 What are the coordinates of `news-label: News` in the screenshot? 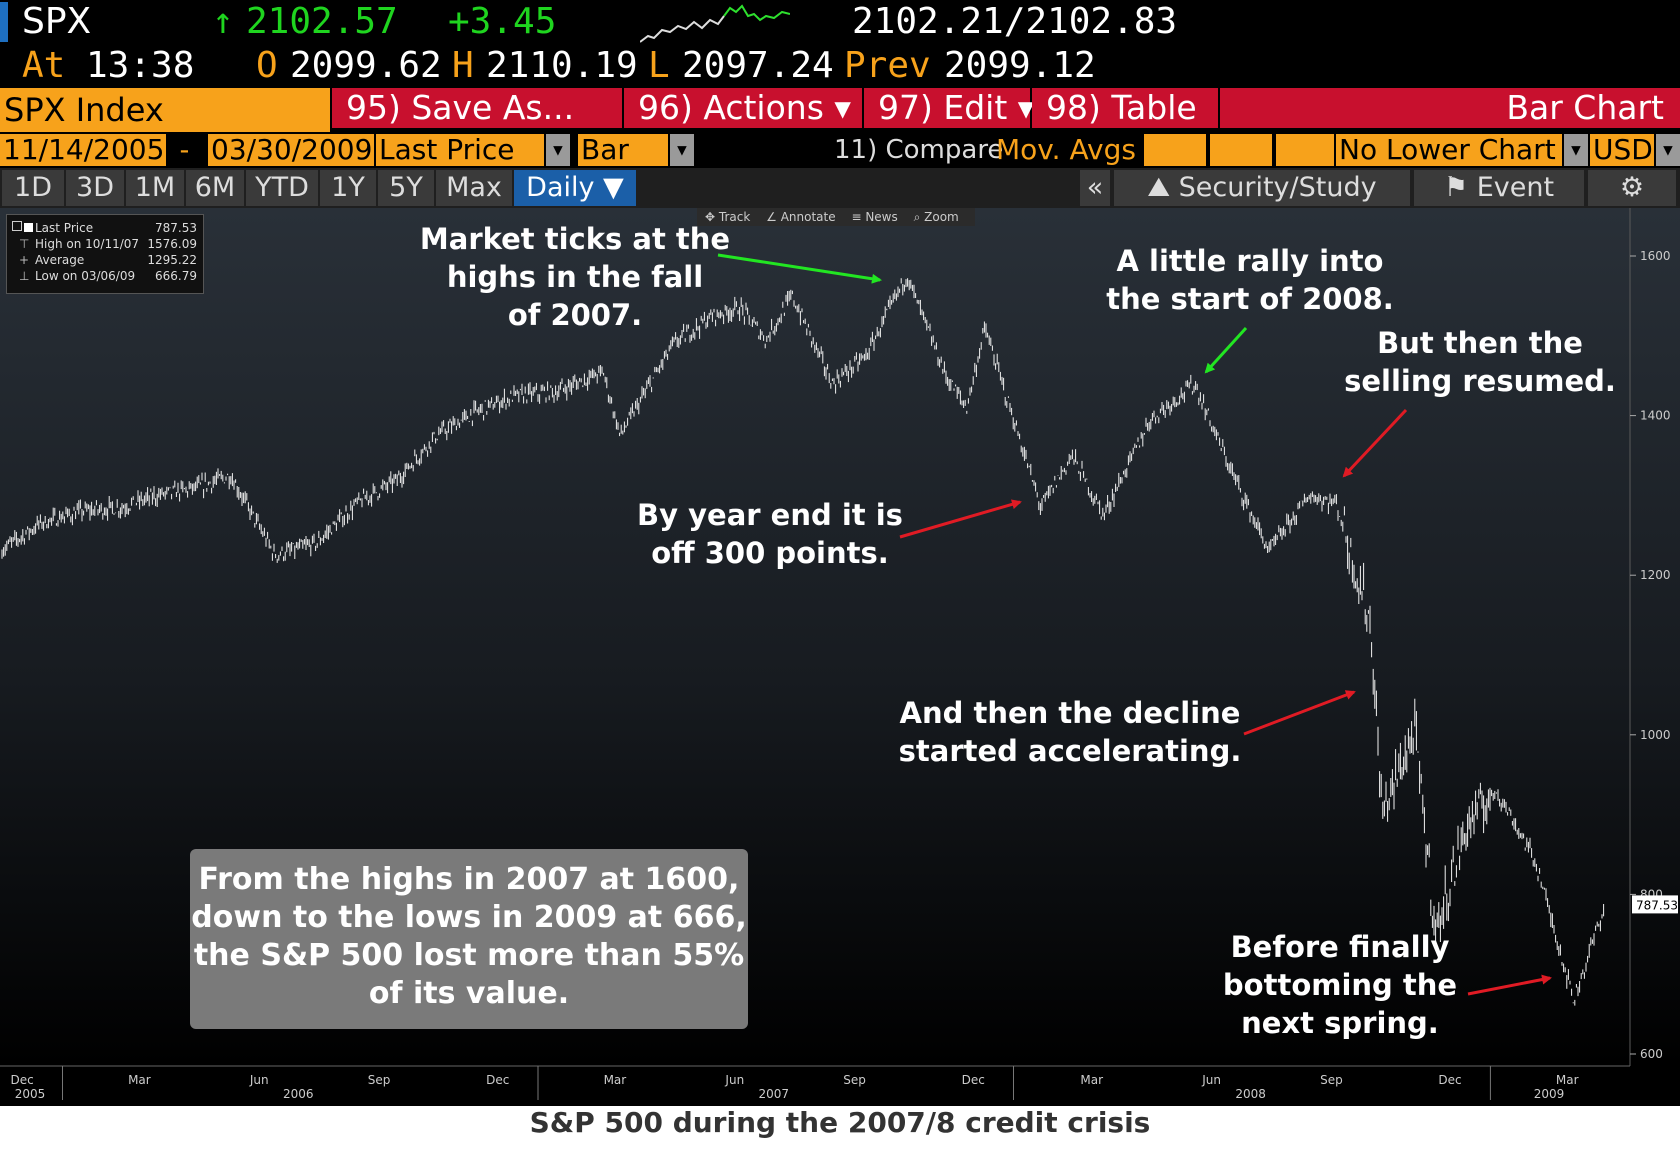 It's located at (881, 217).